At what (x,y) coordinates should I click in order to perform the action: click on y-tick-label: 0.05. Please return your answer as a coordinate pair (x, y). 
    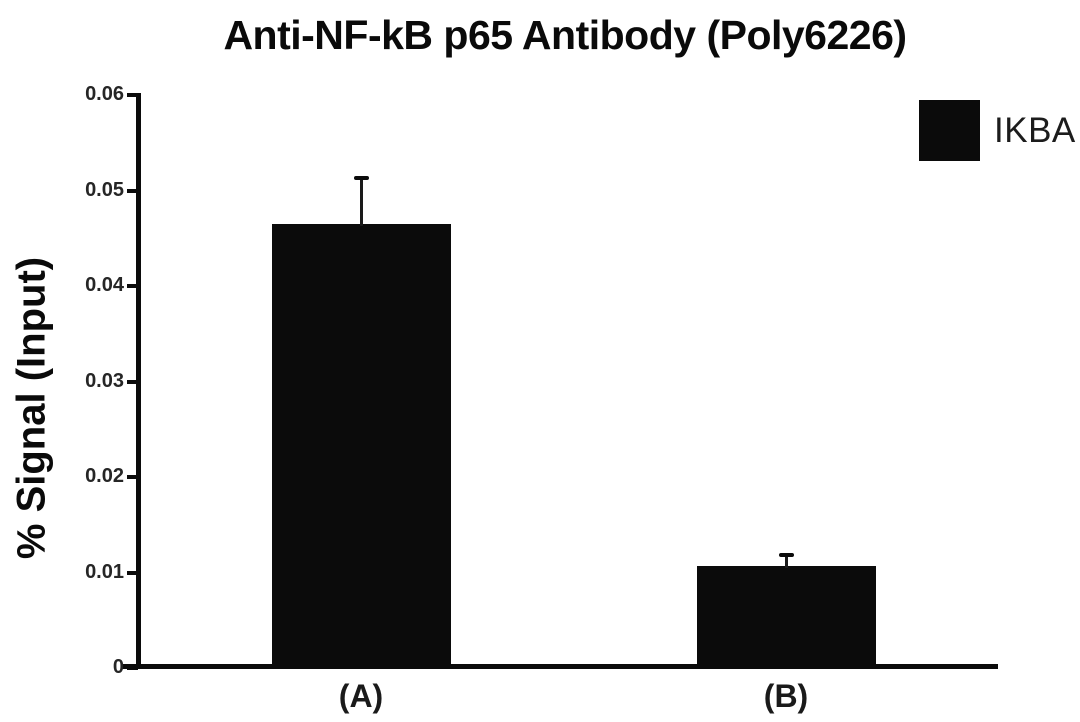
    Looking at the image, I should click on (104, 189).